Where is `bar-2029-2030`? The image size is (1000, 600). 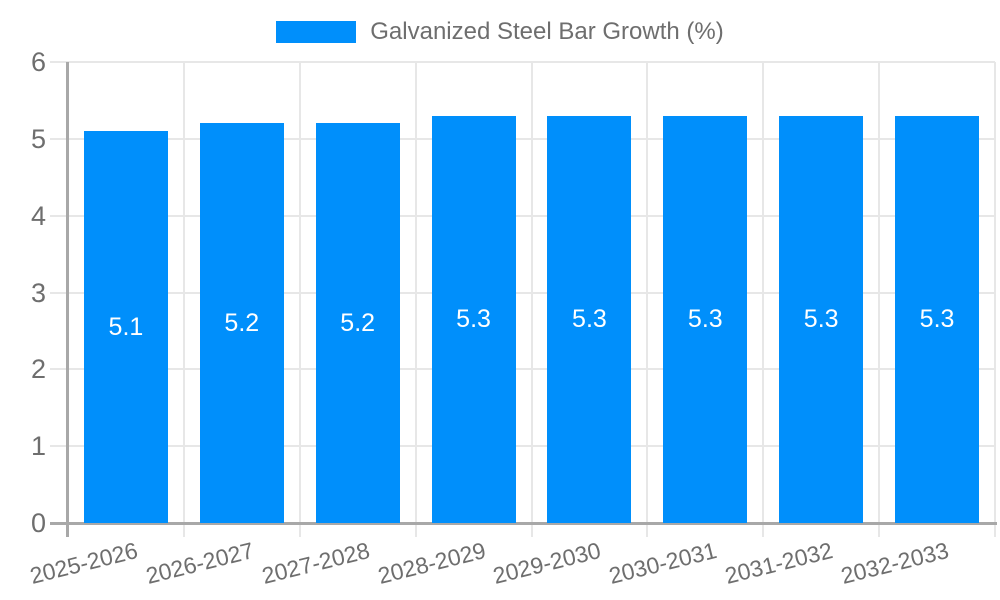
bar-2029-2030 is located at coordinates (589, 319).